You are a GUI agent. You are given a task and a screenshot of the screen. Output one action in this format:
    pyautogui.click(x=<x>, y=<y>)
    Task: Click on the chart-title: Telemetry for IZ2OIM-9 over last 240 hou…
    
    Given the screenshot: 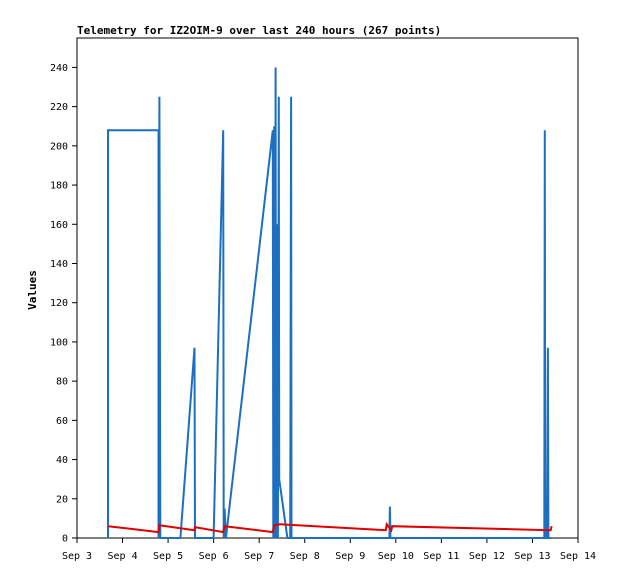 What is the action you would take?
    pyautogui.click(x=259, y=30)
    